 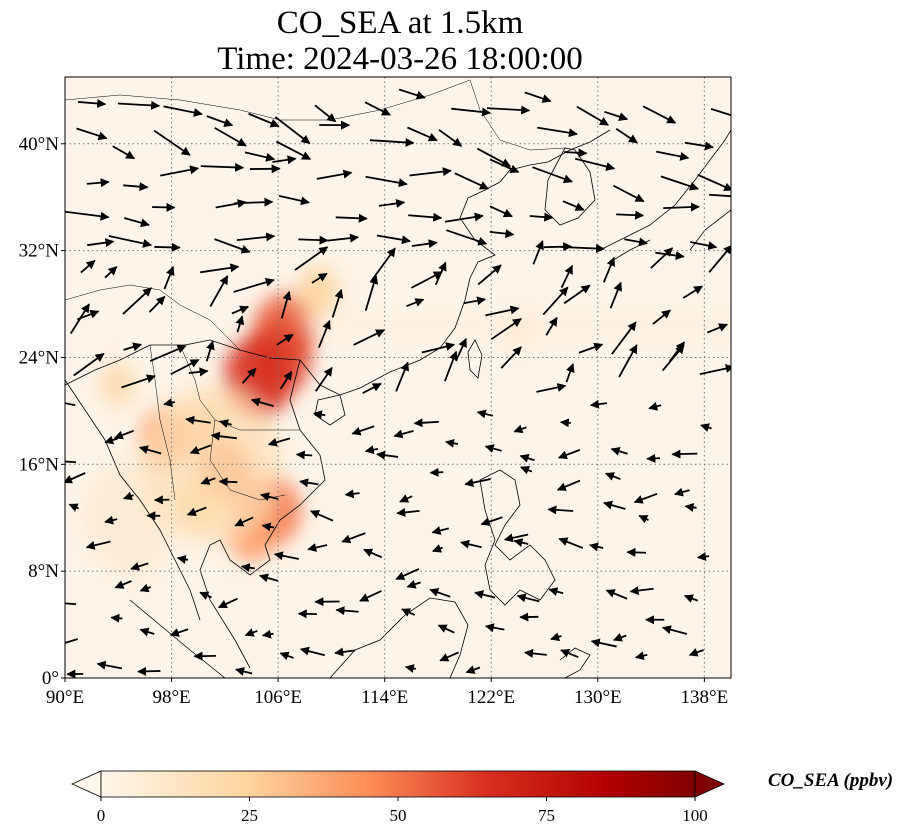 What do you see at coordinates (211, 464) in the screenshot?
I see `co-haze` at bounding box center [211, 464].